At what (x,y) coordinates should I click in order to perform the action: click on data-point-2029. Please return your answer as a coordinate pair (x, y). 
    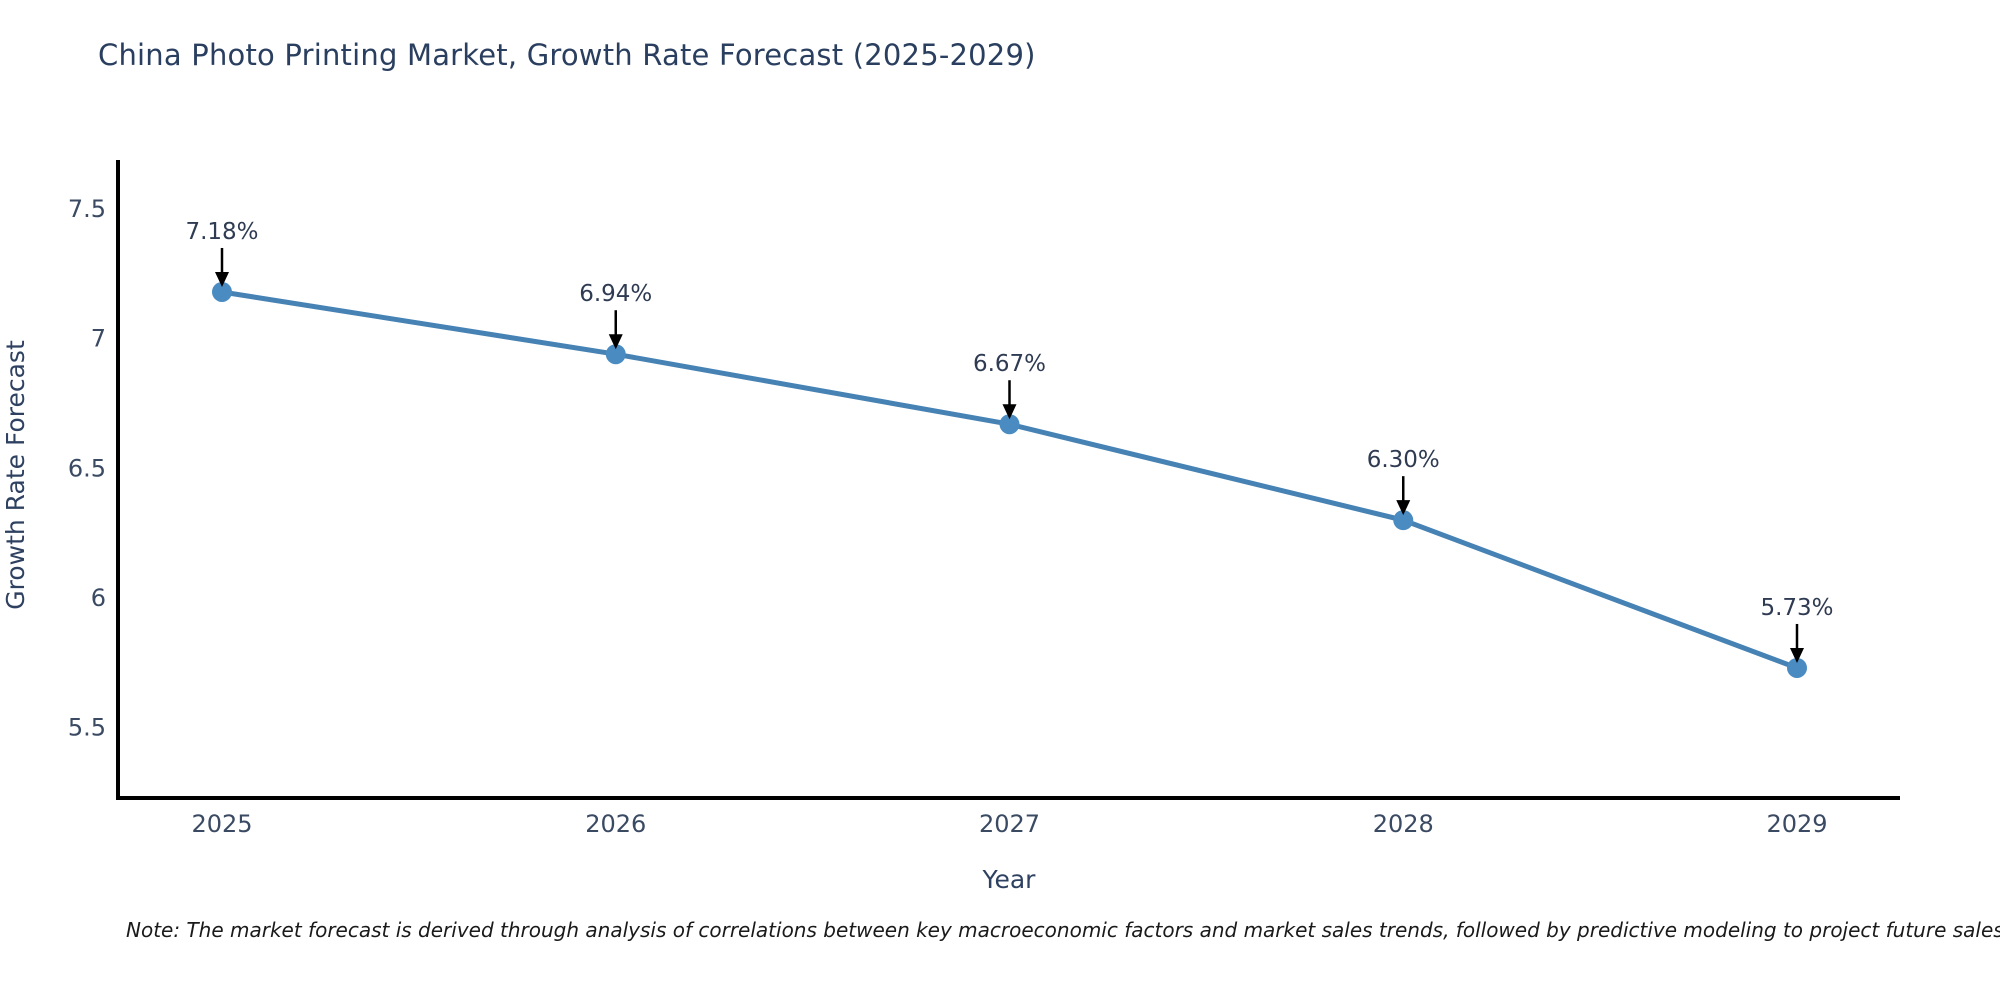
    Looking at the image, I should click on (1797, 667).